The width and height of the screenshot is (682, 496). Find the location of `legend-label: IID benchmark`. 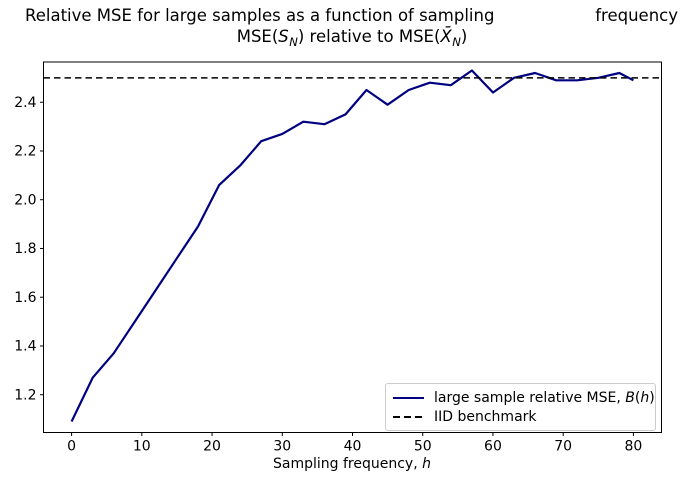

legend-label: IID benchmark is located at coordinates (485, 416).